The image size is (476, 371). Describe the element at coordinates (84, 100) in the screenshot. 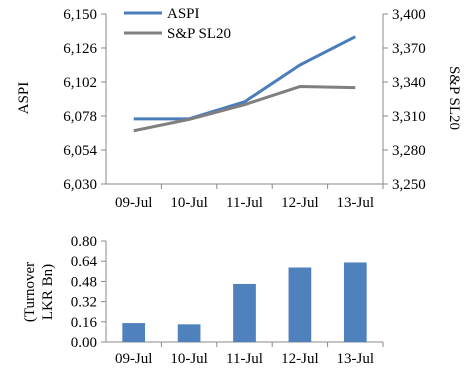

I see `line-left-ticks: 6,030 6,054 6,078 6,102 6,126 6,150` at that location.